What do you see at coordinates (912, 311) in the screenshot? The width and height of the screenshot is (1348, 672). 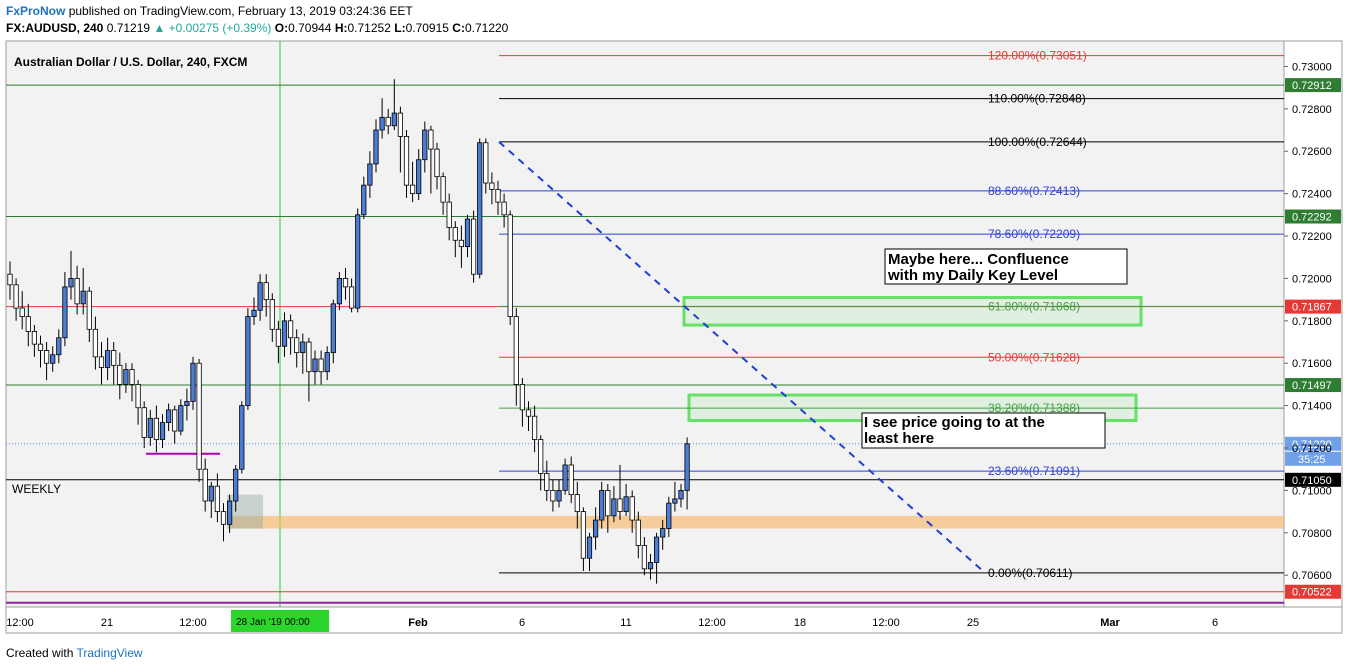 I see `daily-key-level-zone` at bounding box center [912, 311].